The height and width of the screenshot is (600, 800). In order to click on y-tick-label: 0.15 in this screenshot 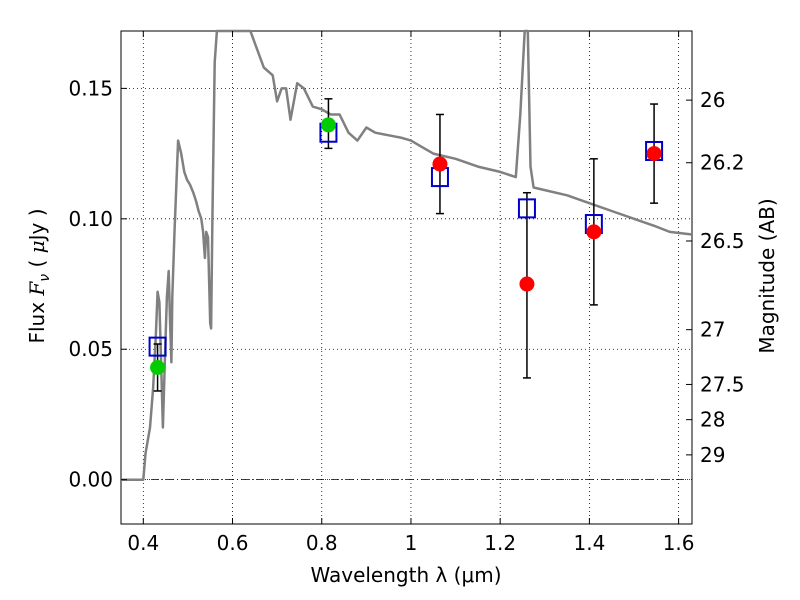, I will do `click(90, 88)`.